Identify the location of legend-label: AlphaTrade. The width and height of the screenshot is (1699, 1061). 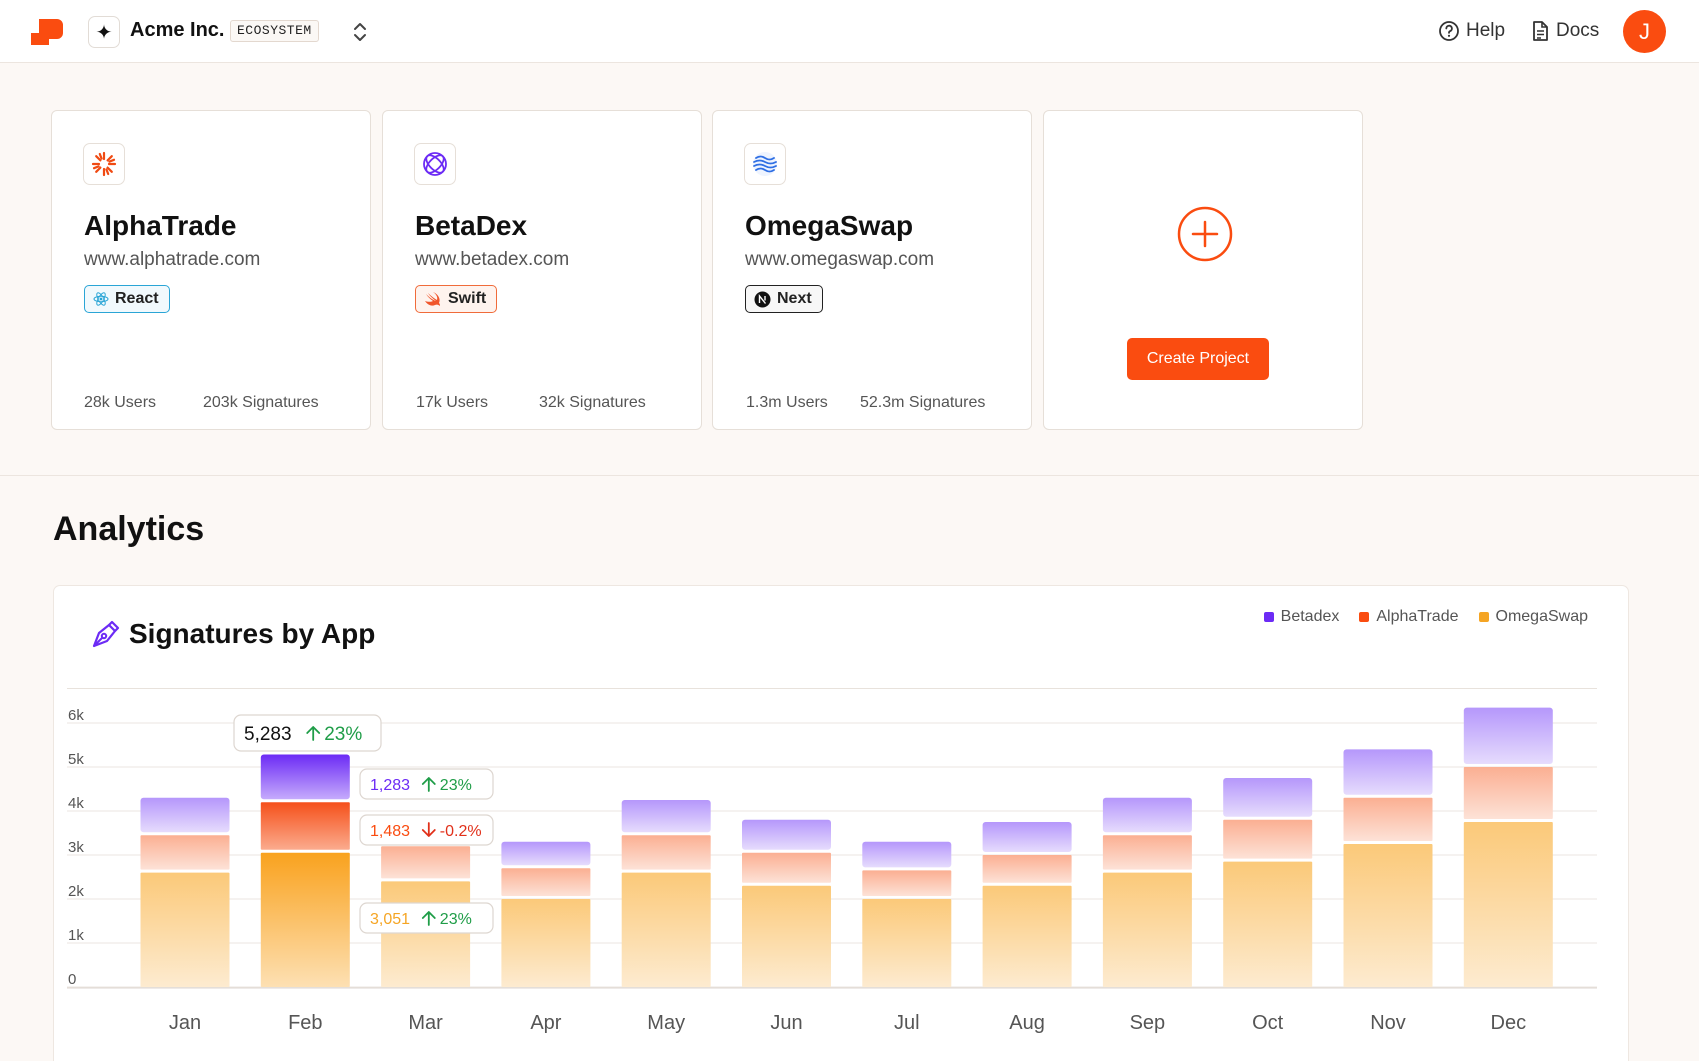
(1417, 616).